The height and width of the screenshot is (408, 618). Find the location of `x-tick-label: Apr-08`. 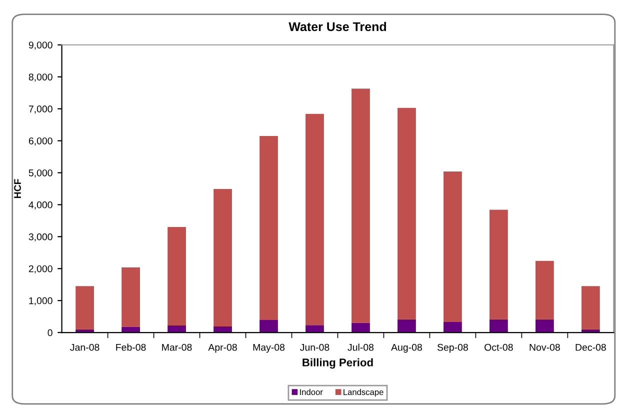

x-tick-label: Apr-08 is located at coordinates (222, 348).